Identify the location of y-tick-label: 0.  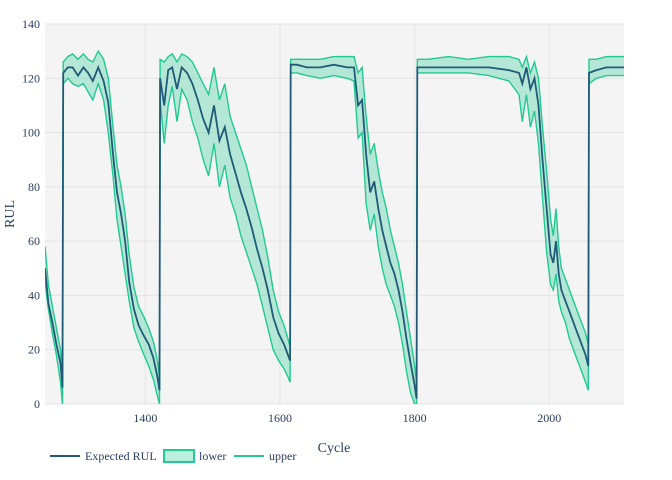
(37, 404).